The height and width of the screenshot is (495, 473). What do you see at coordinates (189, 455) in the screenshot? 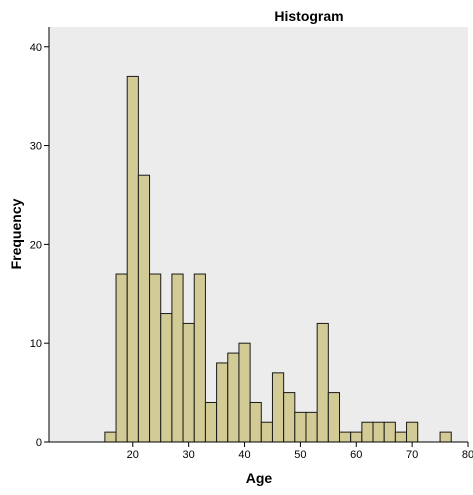
I see `x-tick-label: 30` at bounding box center [189, 455].